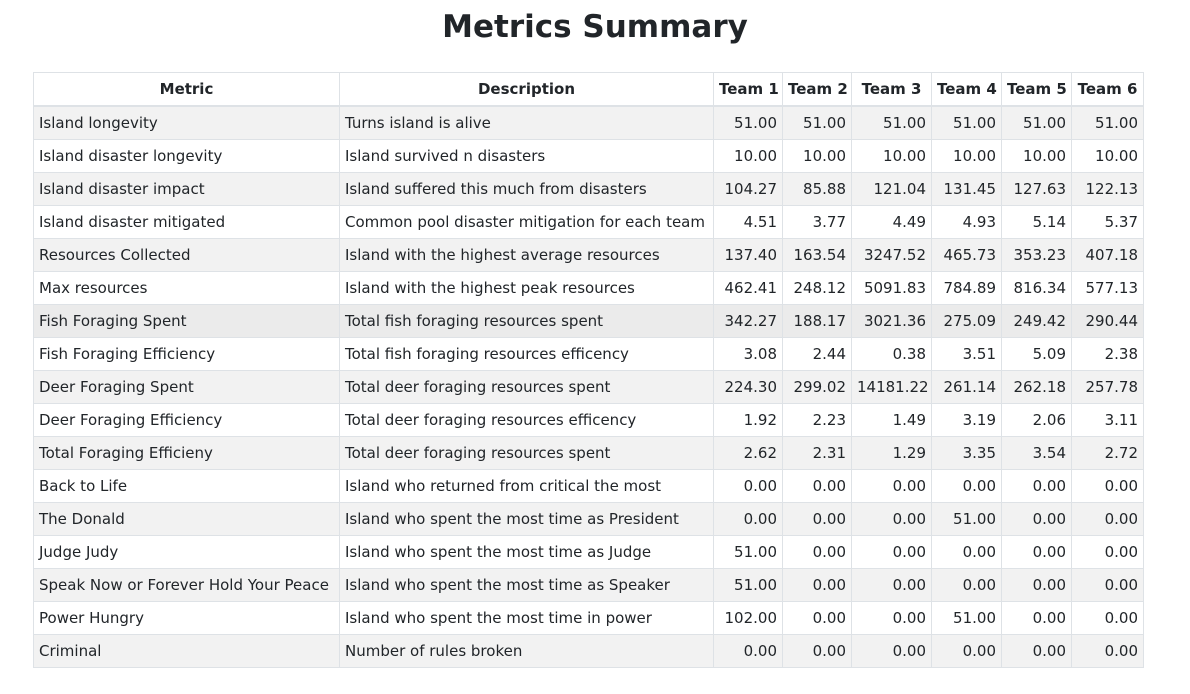 The height and width of the screenshot is (694, 1190). Describe the element at coordinates (186, 420) in the screenshot. I see `metric-cell: Deer Foraging Efficiency` at that location.